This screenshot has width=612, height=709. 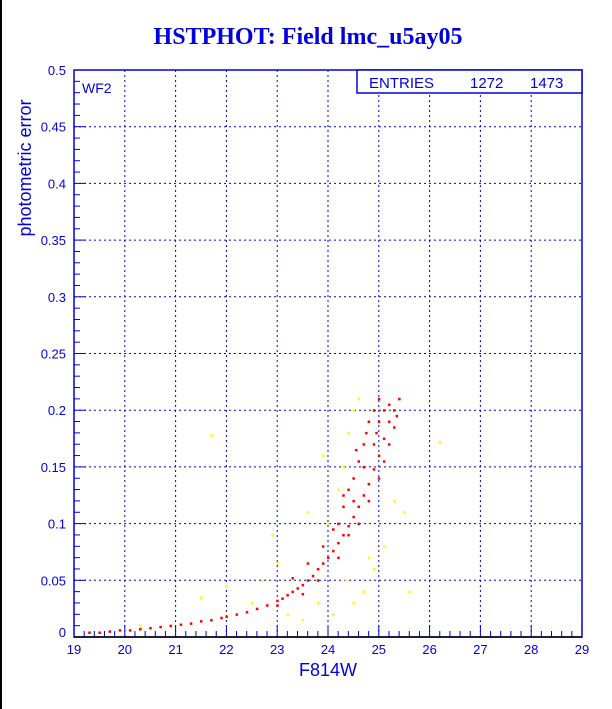 What do you see at coordinates (57, 524) in the screenshot?
I see `y-tick-label: 0.1` at bounding box center [57, 524].